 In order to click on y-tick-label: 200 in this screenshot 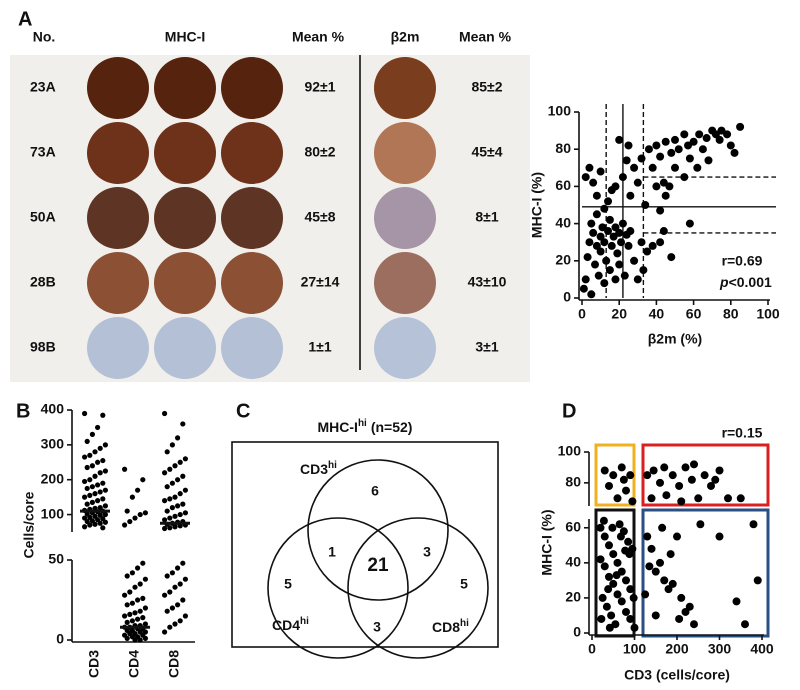, I will do `click(53, 478)`.